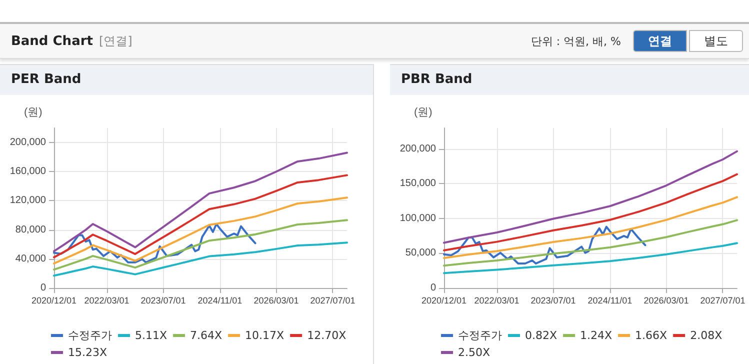  What do you see at coordinates (418, 218) in the screenshot?
I see `y-tick-label: 100,000` at bounding box center [418, 218].